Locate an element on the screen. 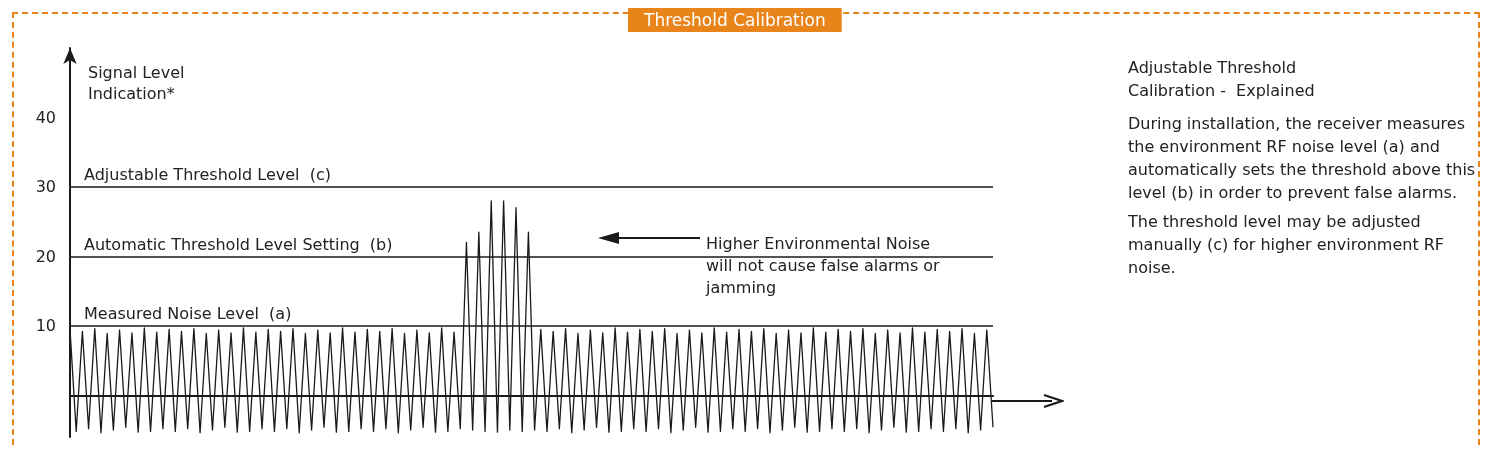 The height and width of the screenshot is (453, 1488). y-tick-label: 40 is located at coordinates (45, 117).